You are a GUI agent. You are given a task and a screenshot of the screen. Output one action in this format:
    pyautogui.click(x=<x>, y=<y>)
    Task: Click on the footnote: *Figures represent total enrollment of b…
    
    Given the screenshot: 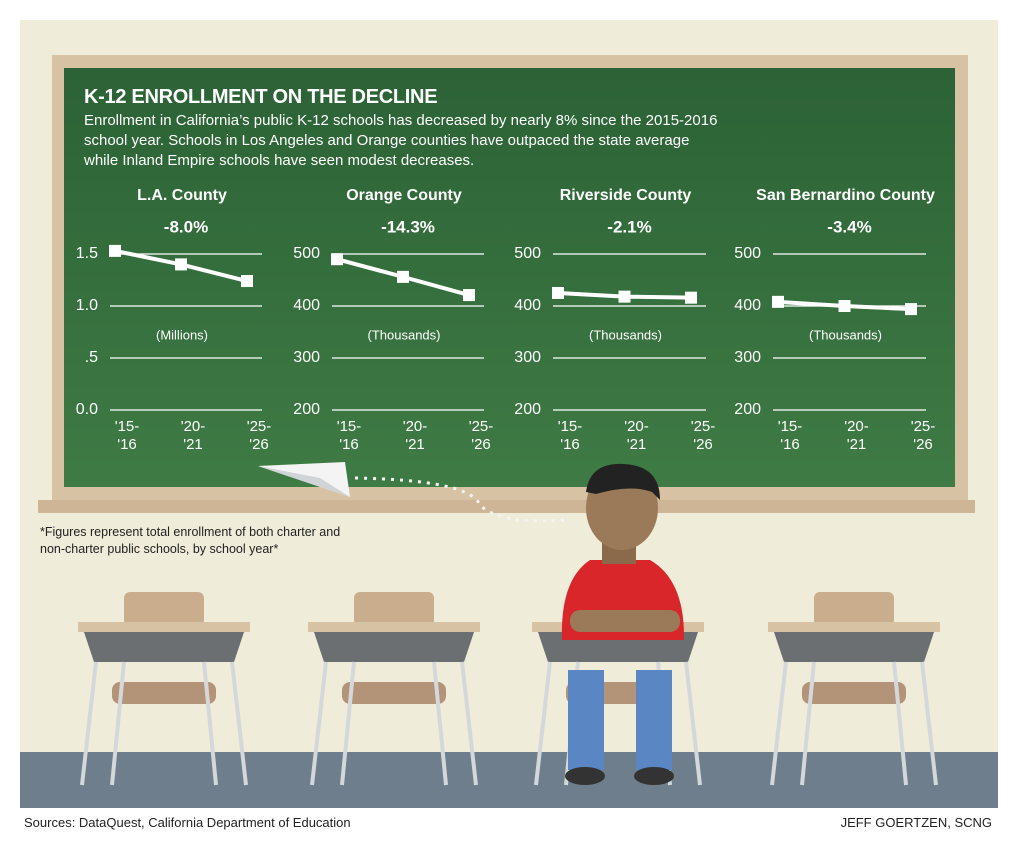 What is the action you would take?
    pyautogui.click(x=190, y=540)
    